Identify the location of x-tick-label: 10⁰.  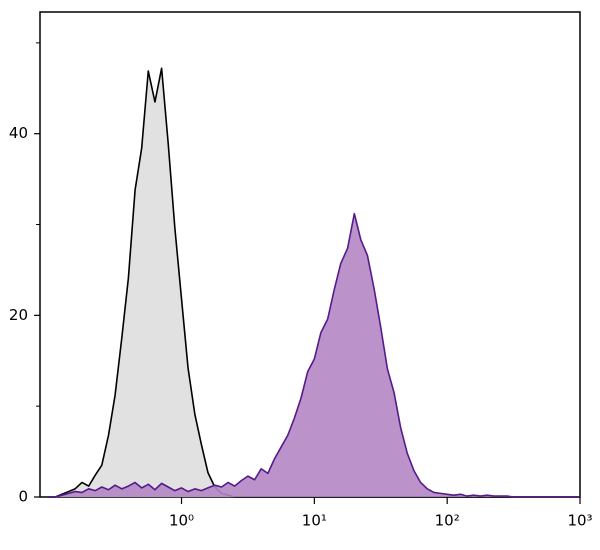
(181, 521).